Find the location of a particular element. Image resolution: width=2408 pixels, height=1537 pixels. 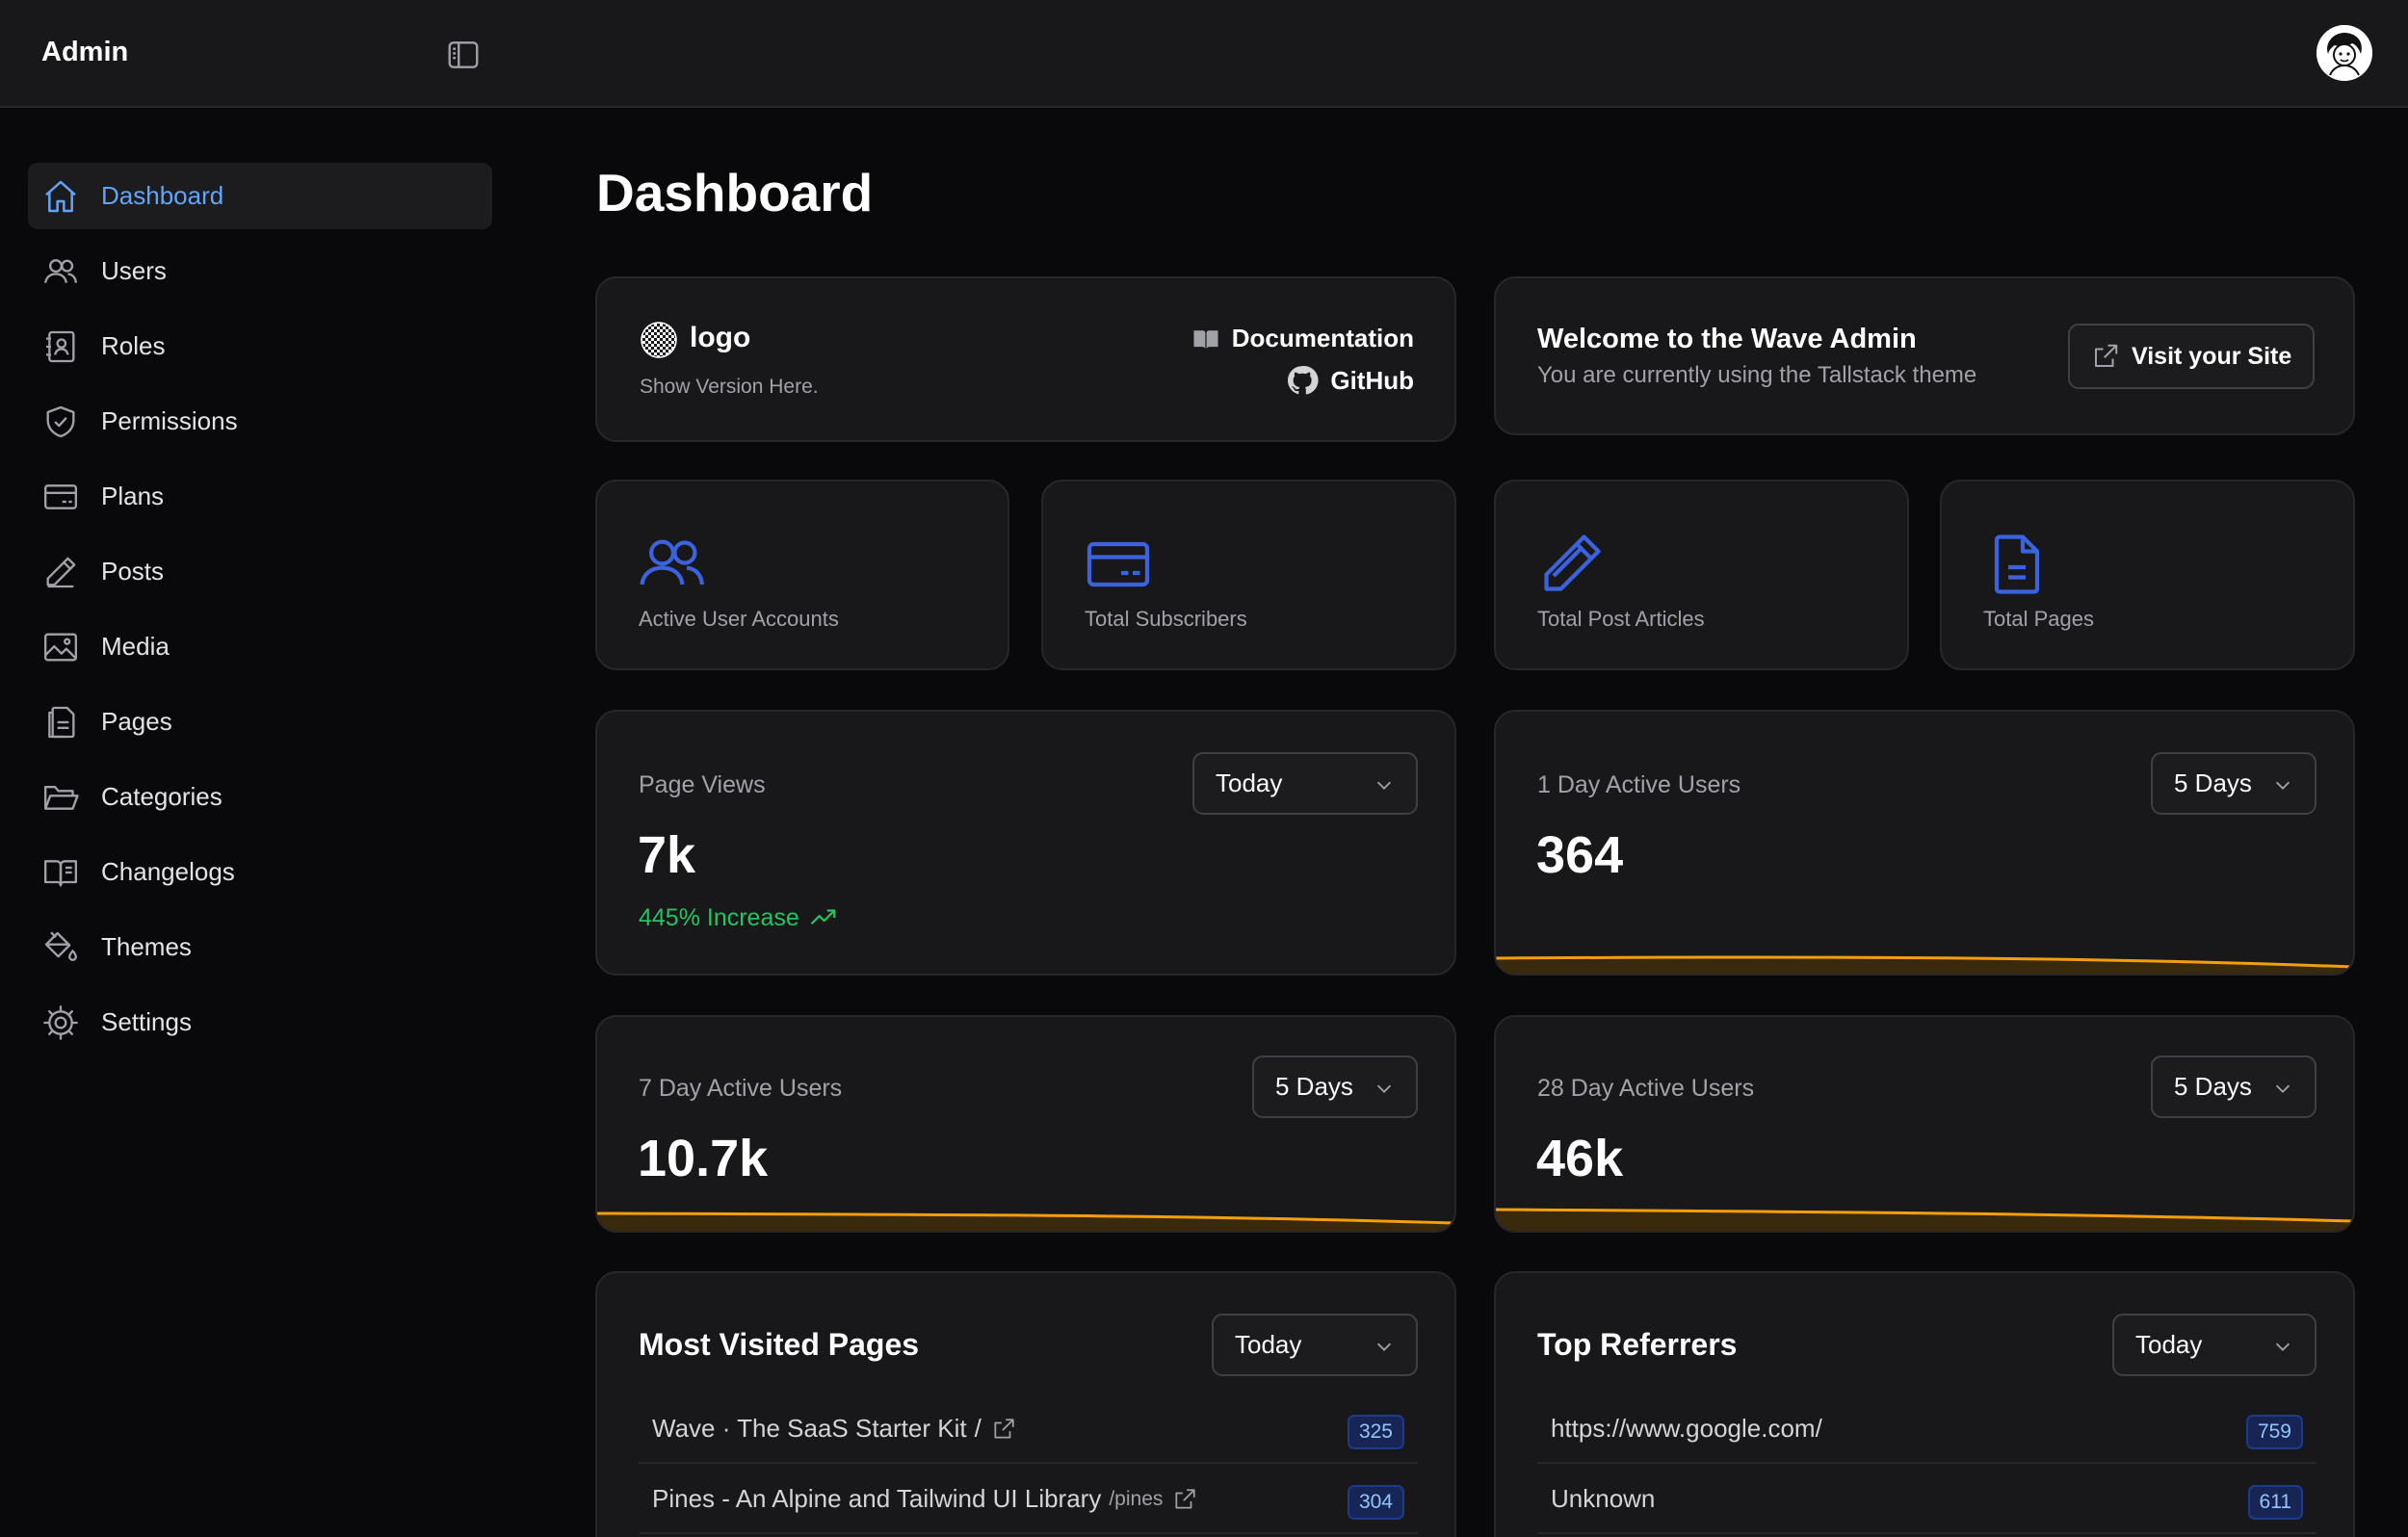

stat-card-active-users: Active User Accounts is located at coordinates (802, 575).